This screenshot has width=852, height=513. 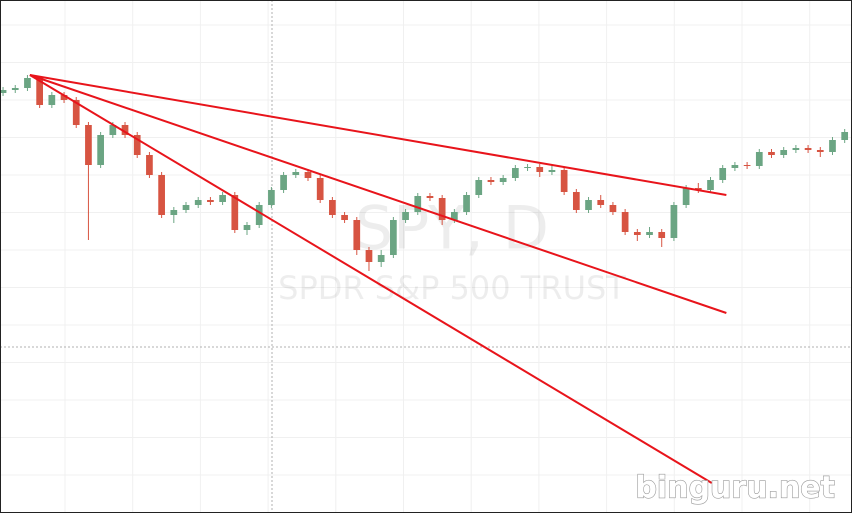 I want to click on watermark-name: SPDR S&P 500 TRUST, so click(x=452, y=288).